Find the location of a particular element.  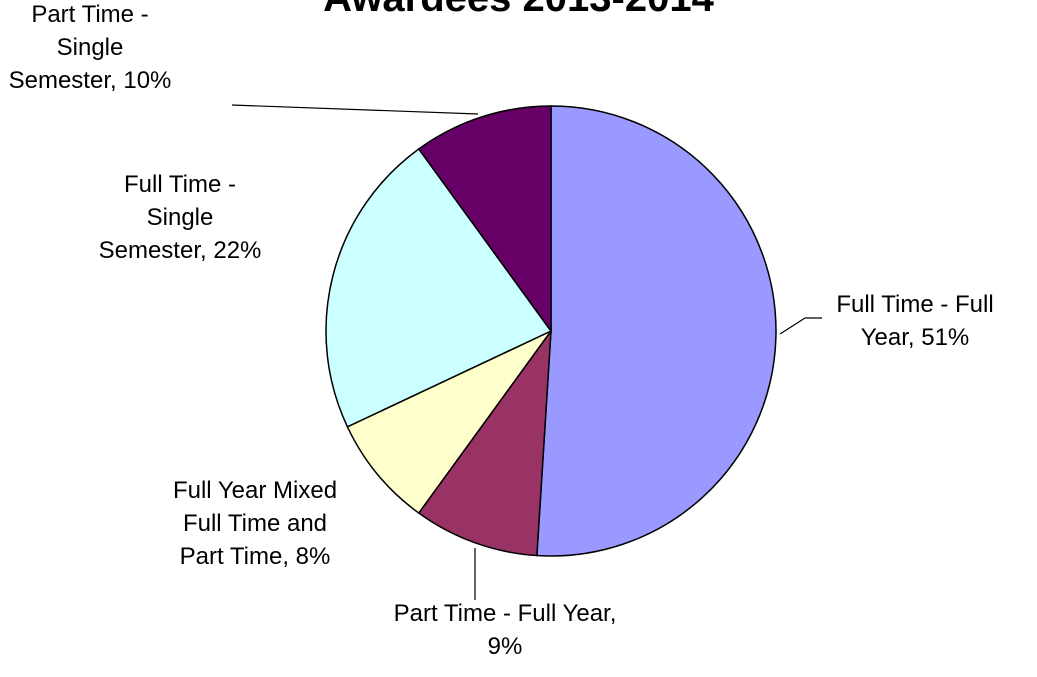

data-label: Part Time - Single Semester10% is located at coordinates (90, 48).